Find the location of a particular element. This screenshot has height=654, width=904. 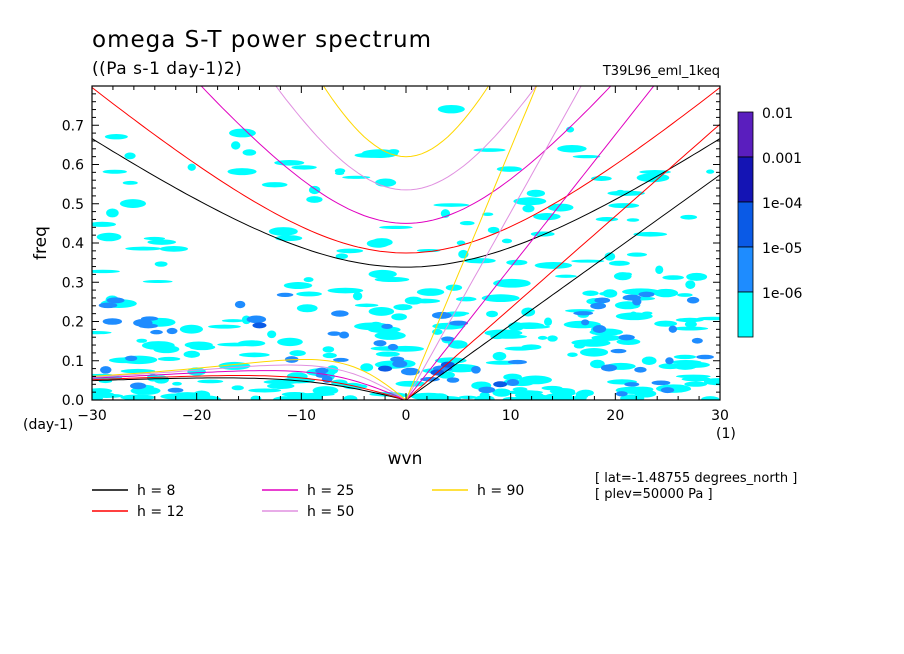

x-tick-label: −10 is located at coordinates (302, 416).